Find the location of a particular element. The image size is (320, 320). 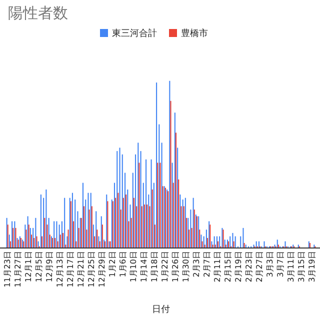

x-tick-label: 2月23日 is located at coordinates (249, 266).